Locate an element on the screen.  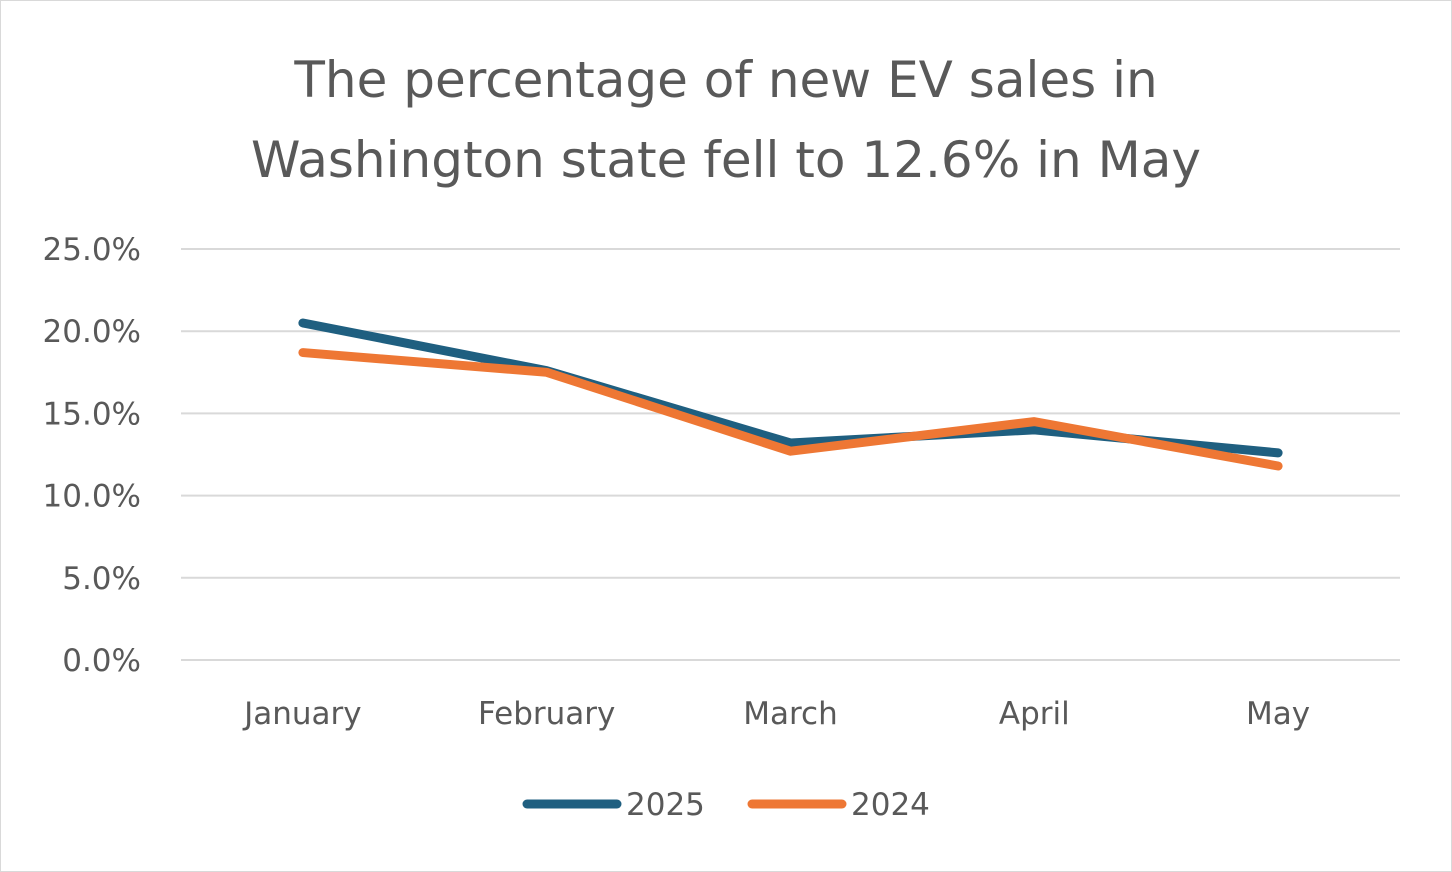
y-axis-ticks: 0.0% 5.0% 10.0% 15.0% 20.0% 25.0% is located at coordinates (92, 455).